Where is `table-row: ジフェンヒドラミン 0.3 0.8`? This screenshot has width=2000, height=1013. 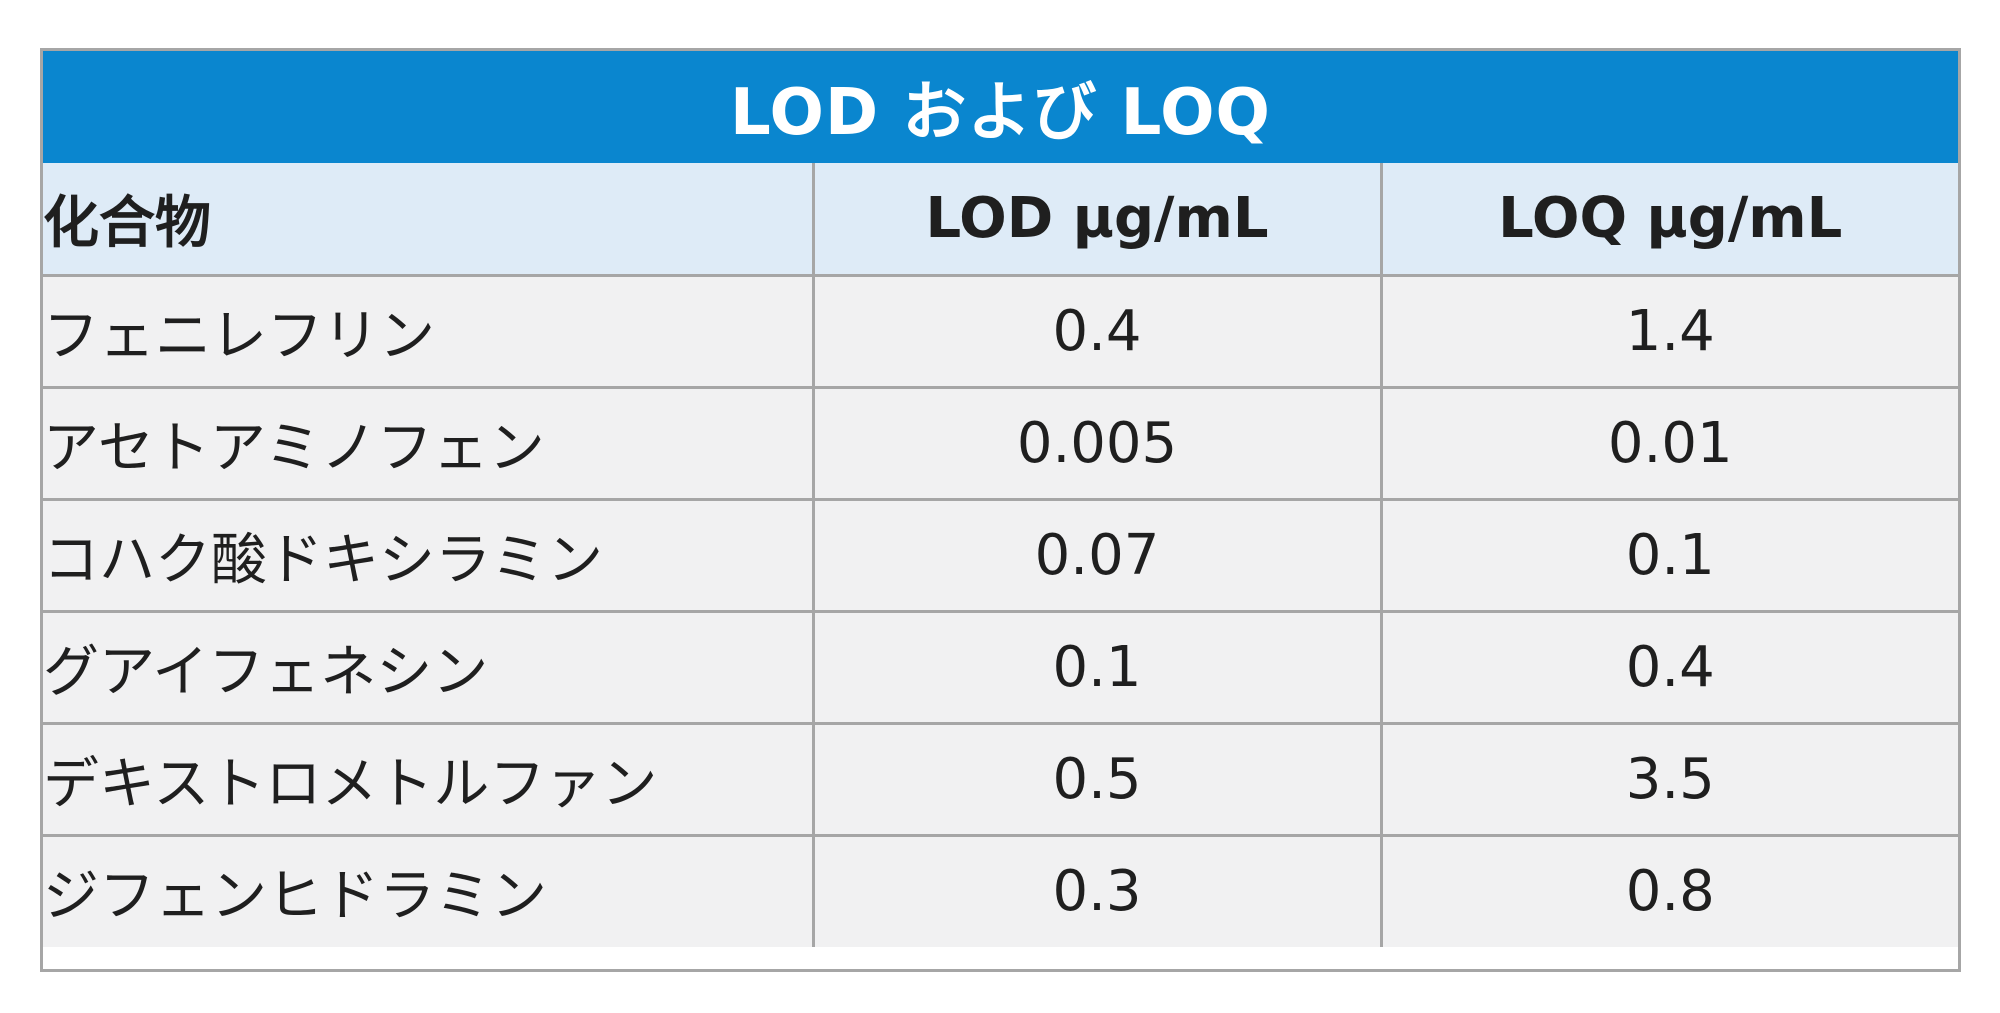
table-row: ジフェンヒドラミン 0.3 0.8 is located at coordinates (1000, 890).